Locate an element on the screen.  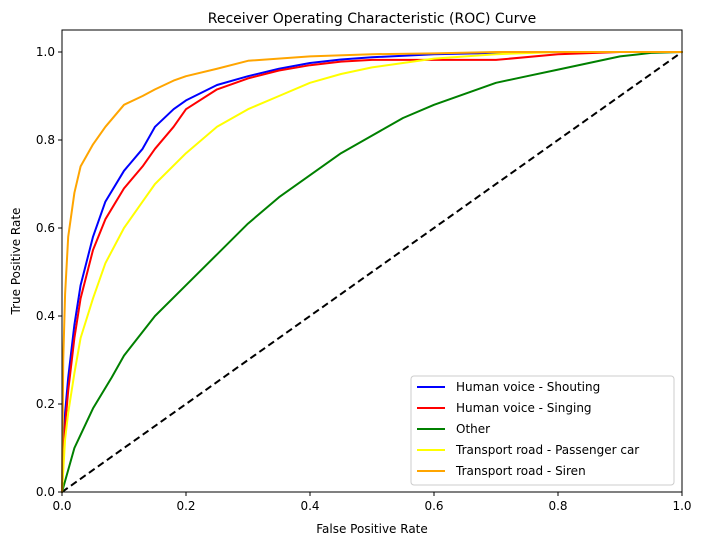
legend-frame is located at coordinates (542, 430).